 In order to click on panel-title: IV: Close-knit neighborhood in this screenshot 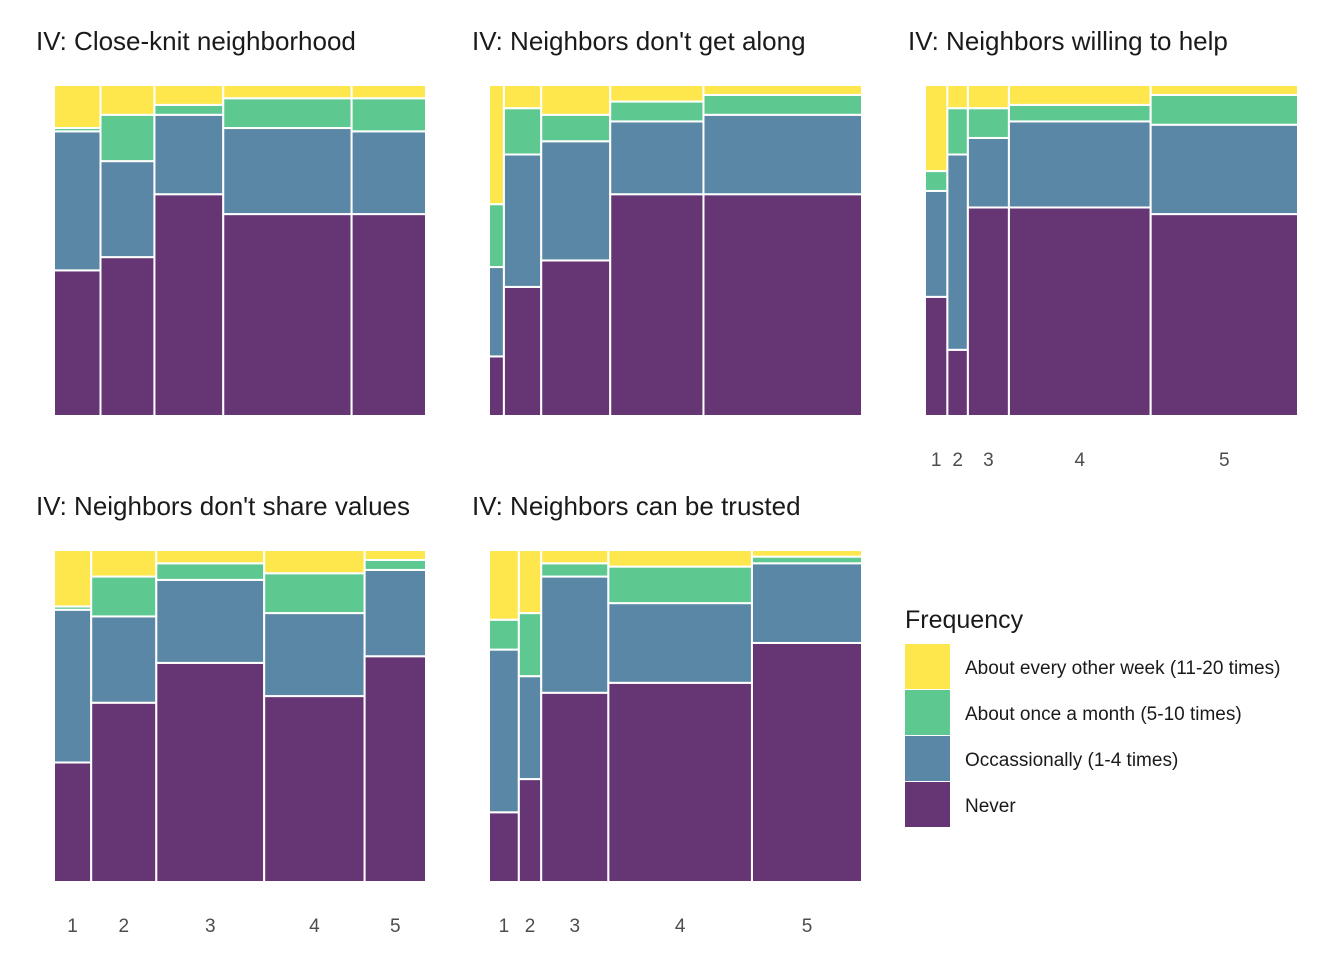, I will do `click(196, 41)`.